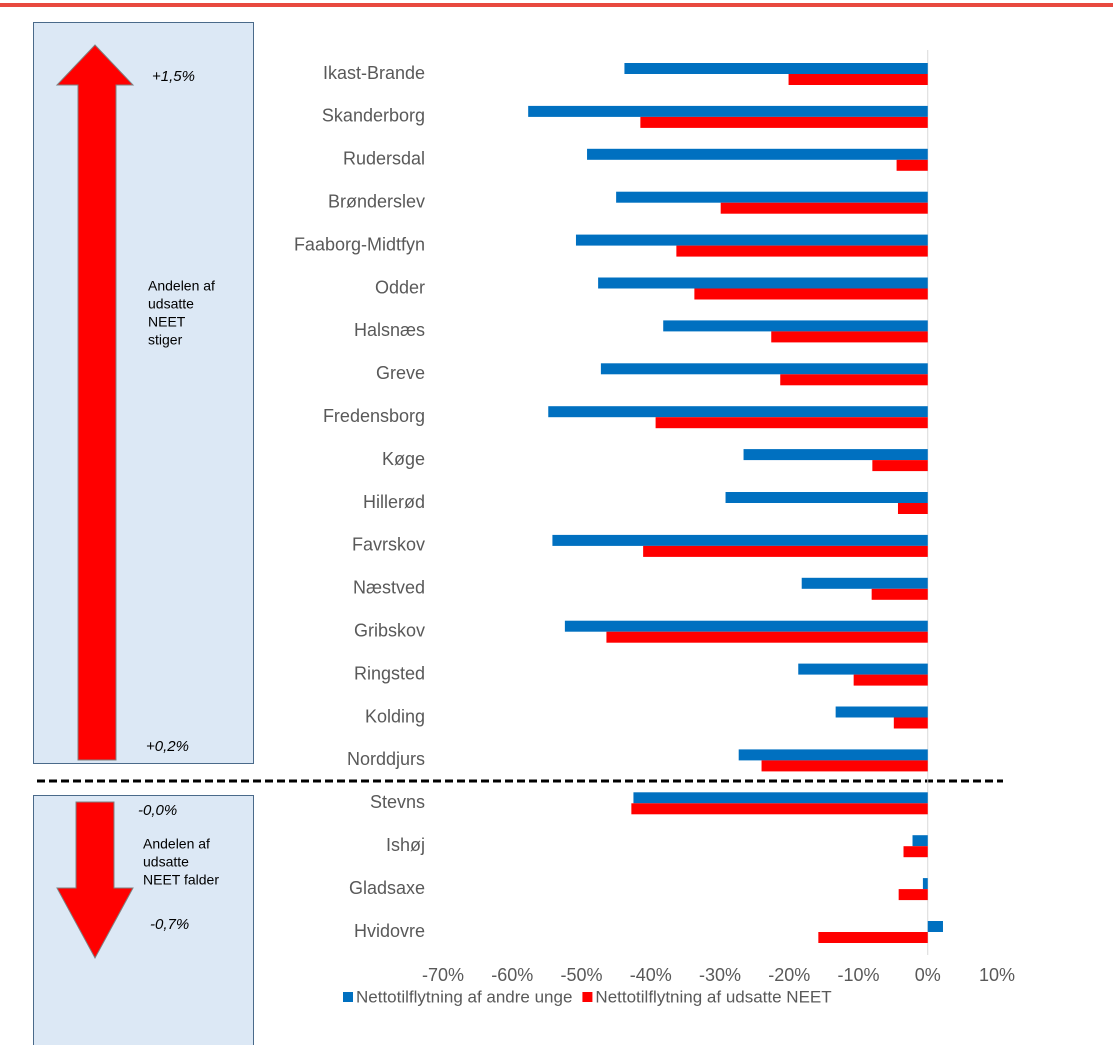  What do you see at coordinates (443, 975) in the screenshot?
I see `x-tick-label: -70%` at bounding box center [443, 975].